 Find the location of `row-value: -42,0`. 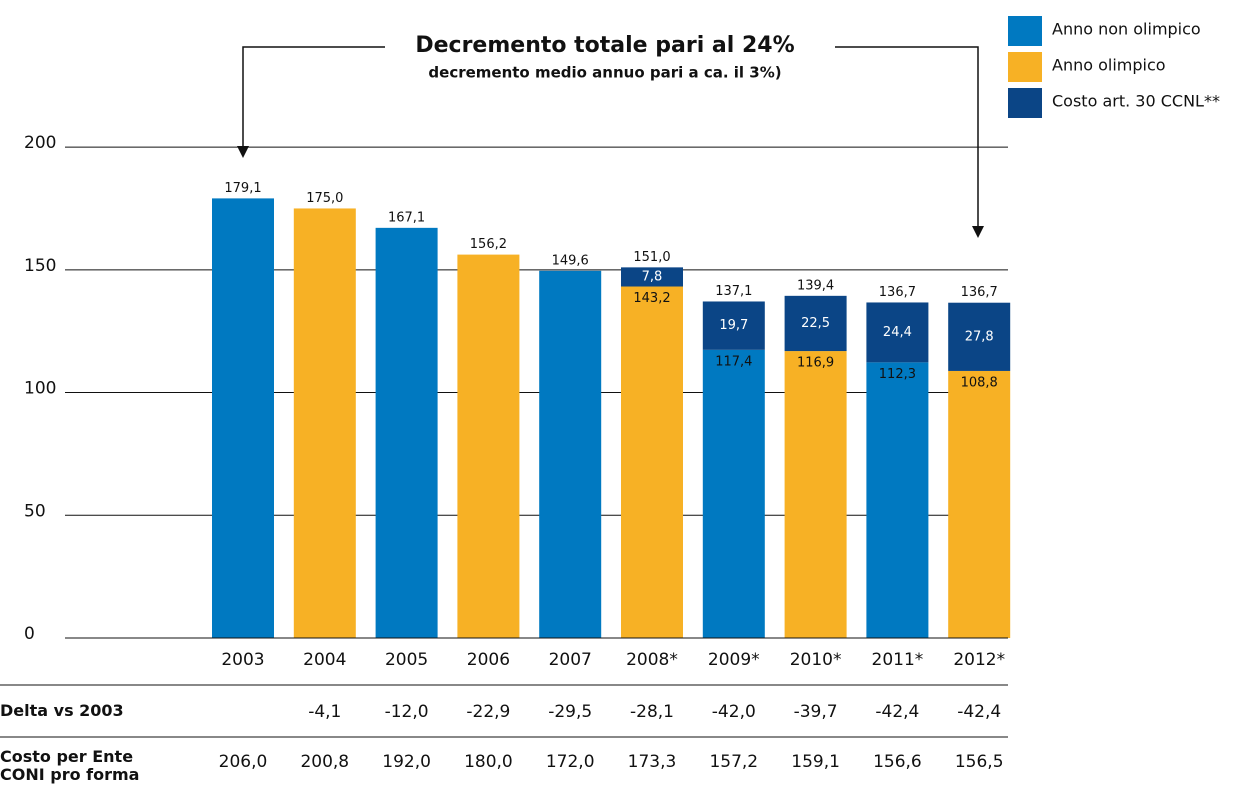

row-value: -42,0 is located at coordinates (734, 712).